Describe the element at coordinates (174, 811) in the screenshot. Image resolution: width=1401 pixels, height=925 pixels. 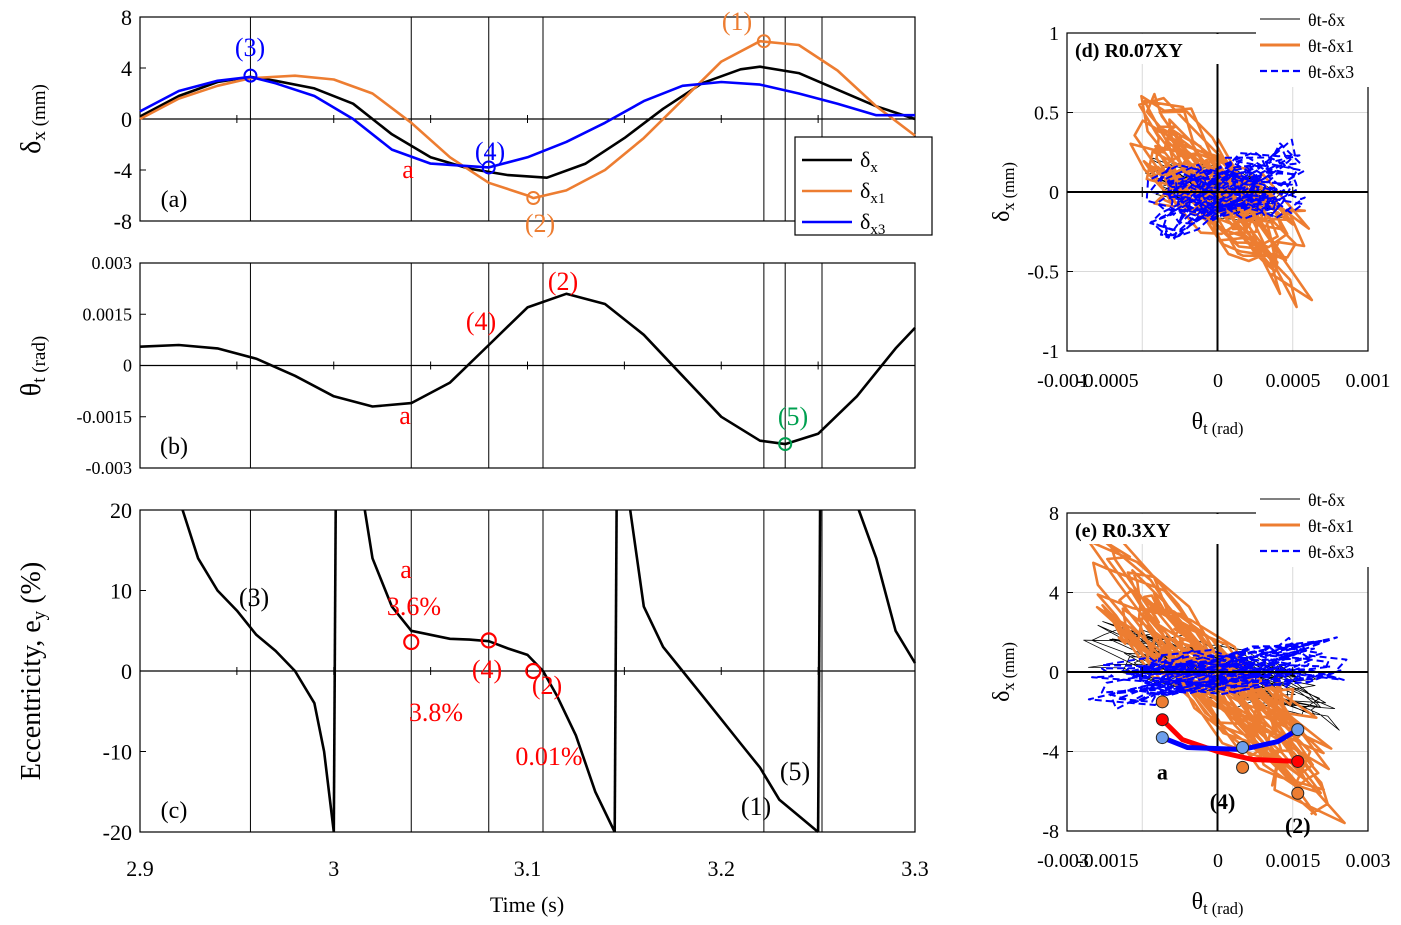
I see `panel-label: (c)` at that location.